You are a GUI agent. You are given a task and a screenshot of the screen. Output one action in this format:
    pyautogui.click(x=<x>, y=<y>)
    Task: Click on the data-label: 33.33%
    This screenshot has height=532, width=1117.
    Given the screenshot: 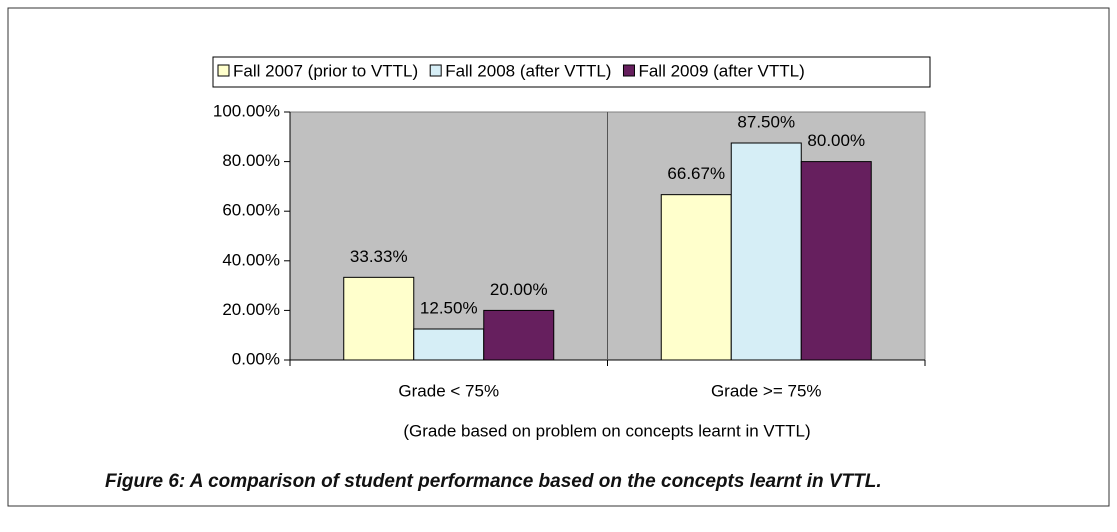 What is the action you would take?
    pyautogui.click(x=379, y=256)
    